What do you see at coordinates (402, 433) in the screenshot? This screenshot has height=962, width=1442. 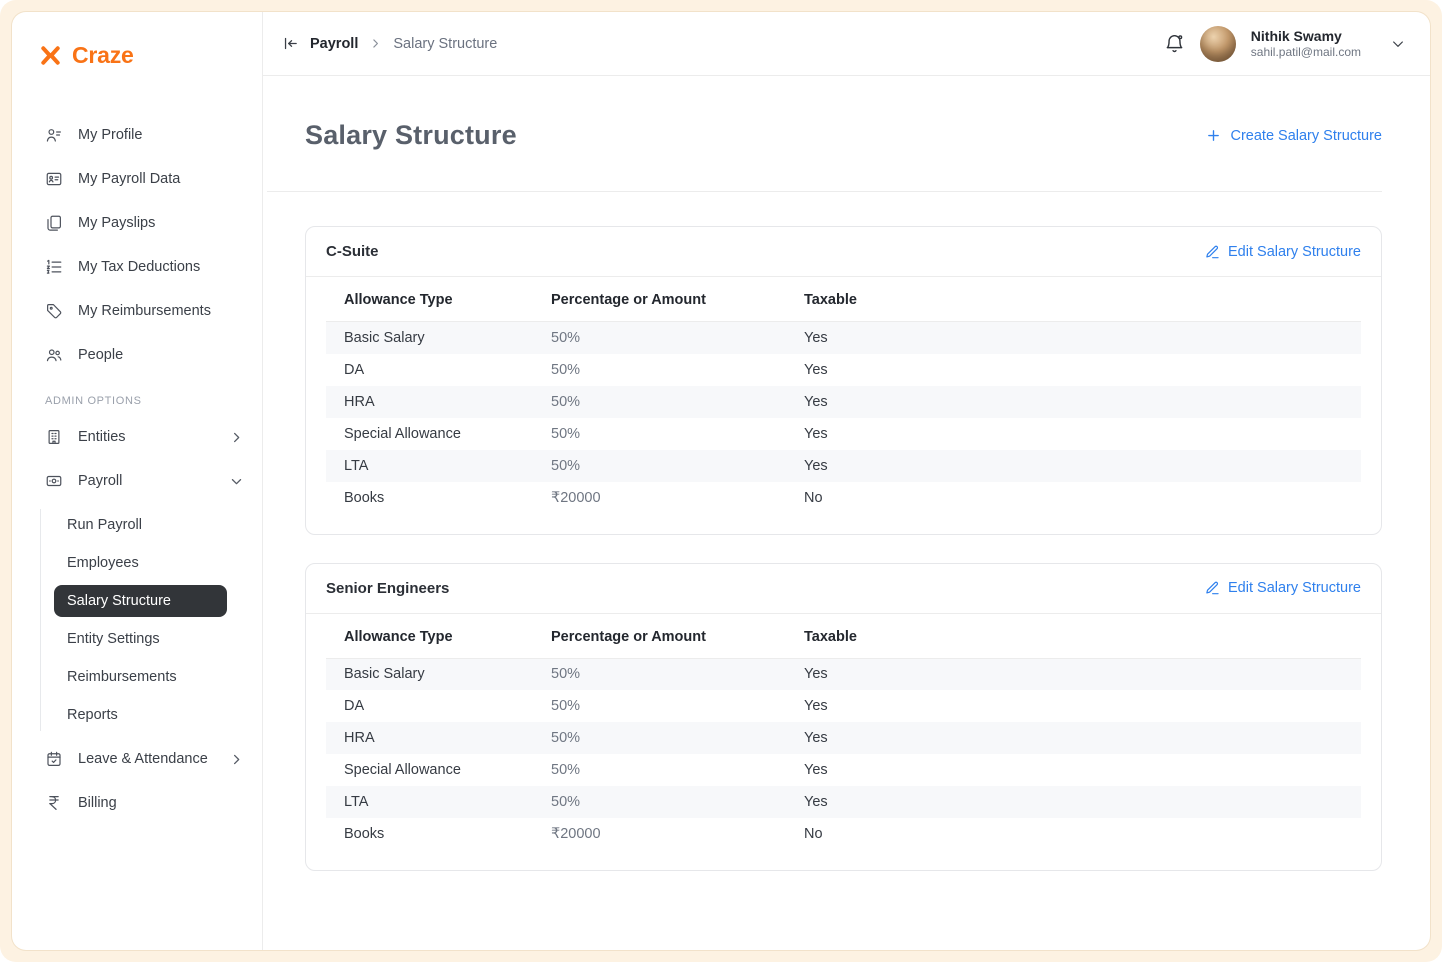 I see `table-cell: Special Allowance` at bounding box center [402, 433].